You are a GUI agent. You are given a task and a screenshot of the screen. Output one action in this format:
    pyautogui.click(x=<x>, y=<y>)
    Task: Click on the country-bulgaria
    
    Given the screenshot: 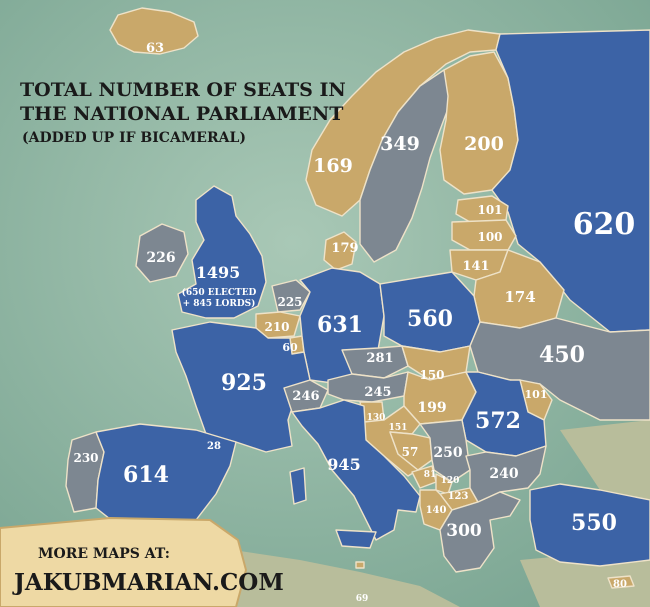 What is the action you would take?
    pyautogui.click(x=506, y=474)
    